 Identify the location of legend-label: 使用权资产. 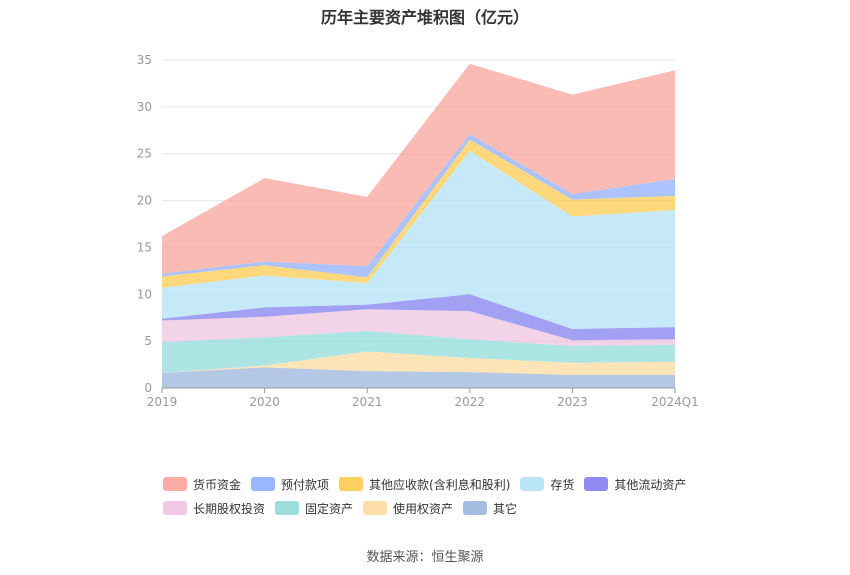
(423, 508).